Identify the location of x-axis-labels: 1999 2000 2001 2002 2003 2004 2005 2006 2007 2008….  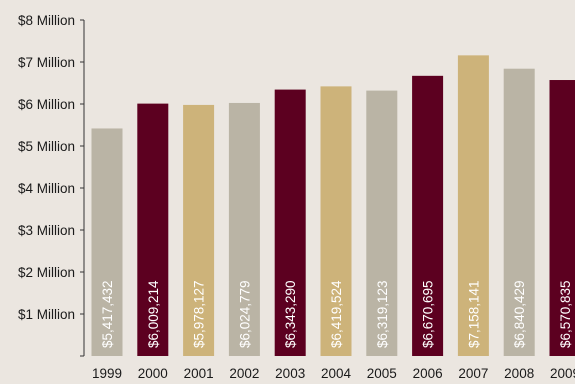
(333, 373).